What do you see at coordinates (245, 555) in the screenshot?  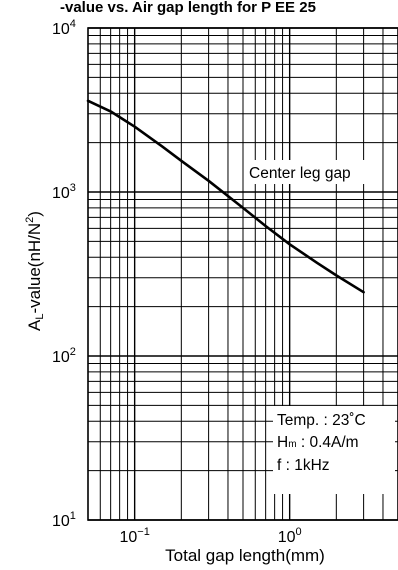 I see `x-axis-label: Total gap length(mm)` at bounding box center [245, 555].